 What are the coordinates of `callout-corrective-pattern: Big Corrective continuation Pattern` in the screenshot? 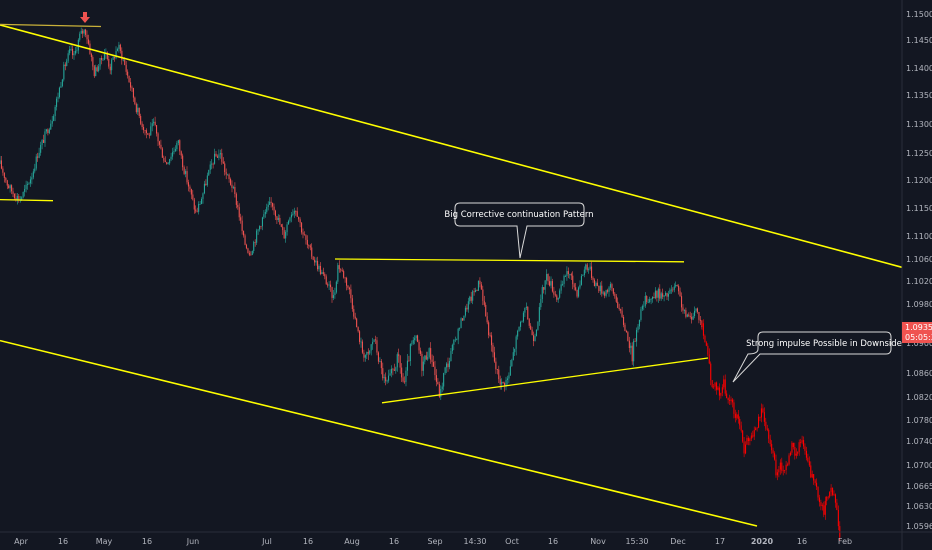 It's located at (519, 230).